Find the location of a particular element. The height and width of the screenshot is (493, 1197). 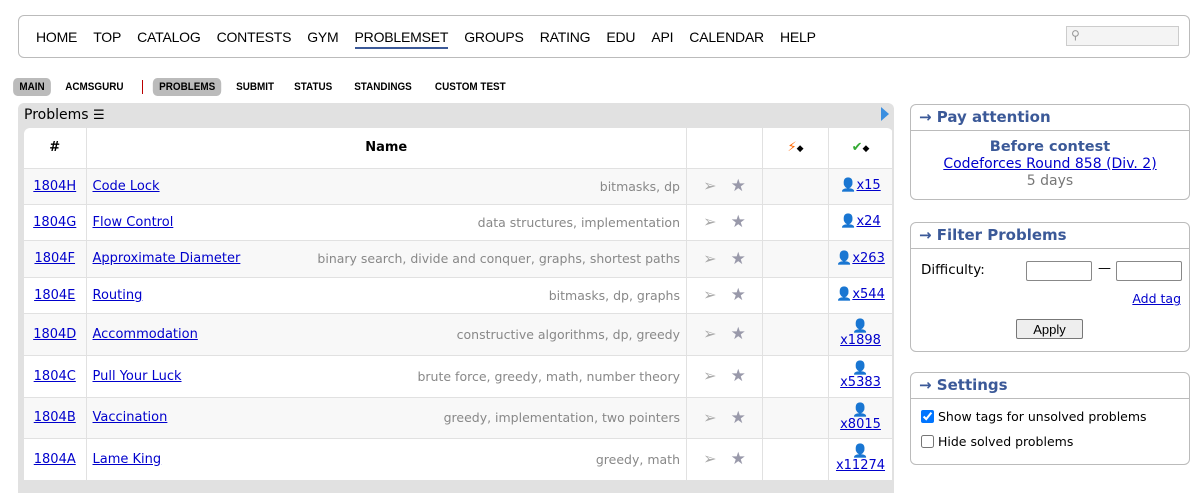

submenu-status: STATUS is located at coordinates (313, 87).